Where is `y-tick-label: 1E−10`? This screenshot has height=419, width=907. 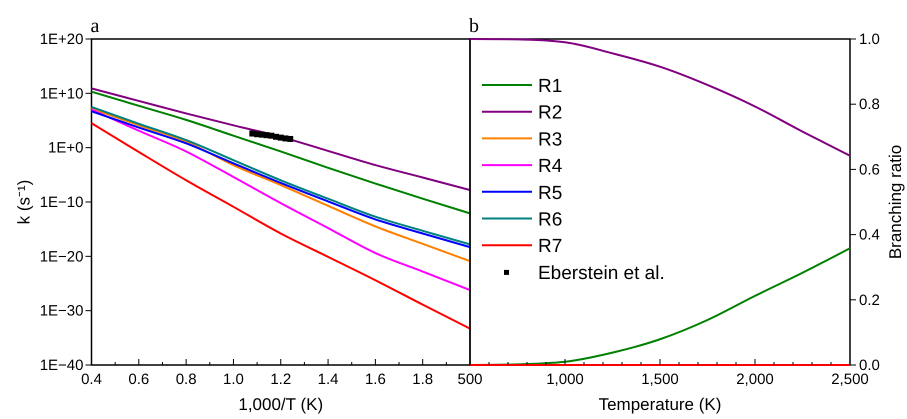 y-tick-label: 1E−10 is located at coordinates (62, 202).